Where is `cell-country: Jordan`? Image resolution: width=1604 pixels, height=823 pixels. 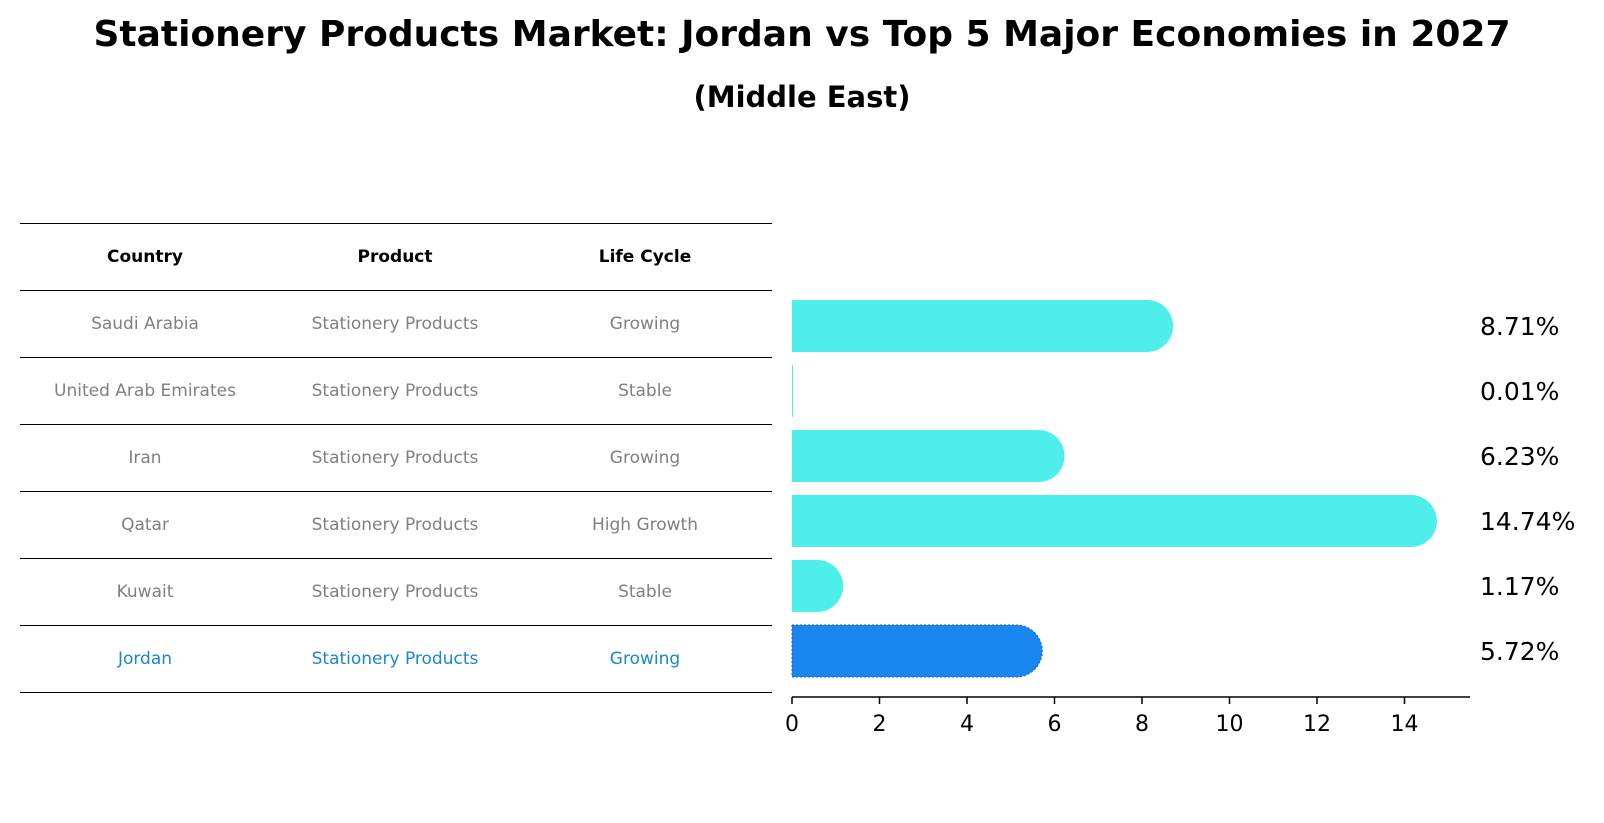
cell-country: Jordan is located at coordinates (145, 659).